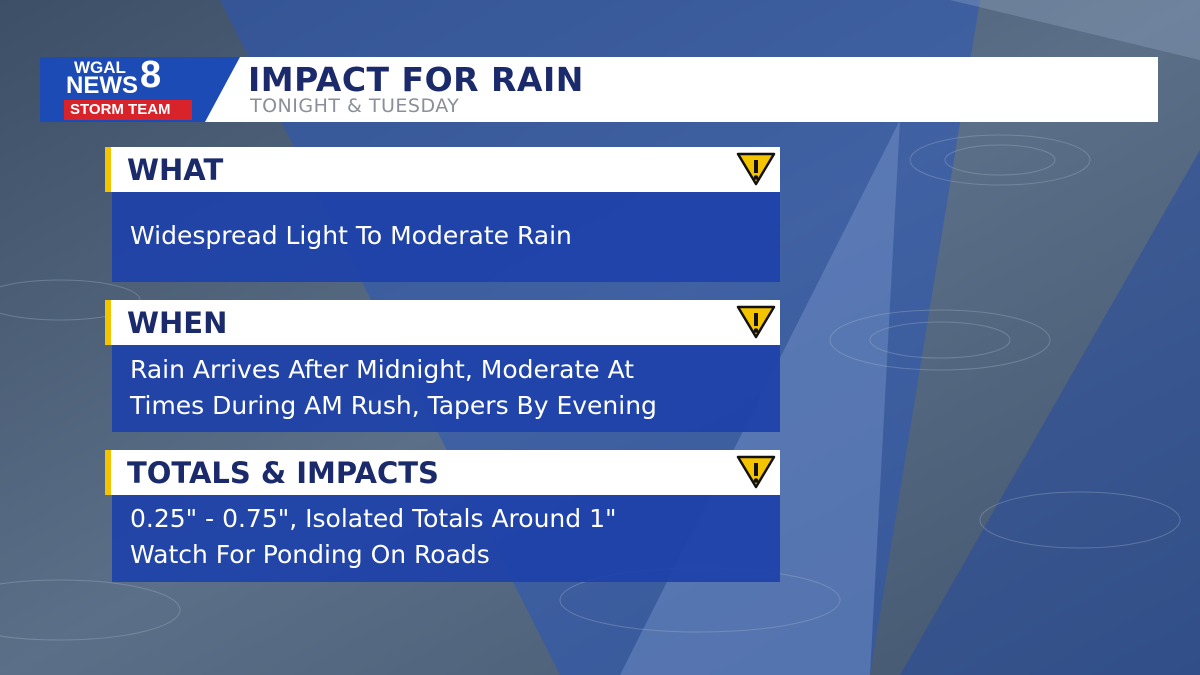 This screenshot has width=1200, height=675. Describe the element at coordinates (283, 473) in the screenshot. I see `section-heading: TOTALS & IMPACTS` at that location.